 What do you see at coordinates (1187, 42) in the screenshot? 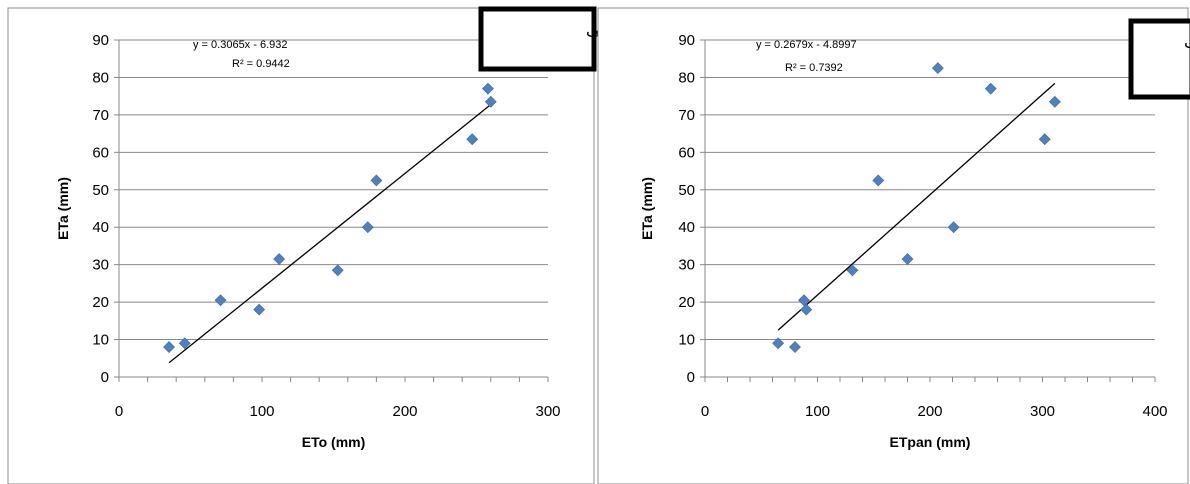
I see `panel-tag-label: ب` at bounding box center [1187, 42].